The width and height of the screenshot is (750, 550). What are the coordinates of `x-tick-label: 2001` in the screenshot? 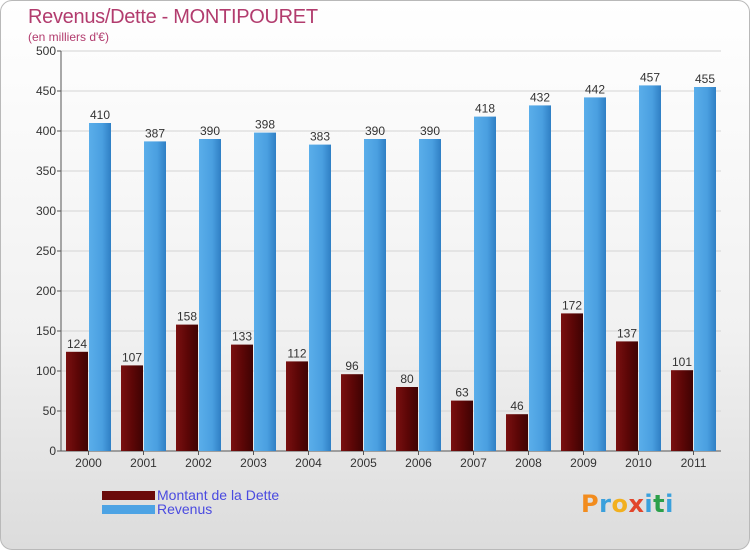 It's located at (143, 463).